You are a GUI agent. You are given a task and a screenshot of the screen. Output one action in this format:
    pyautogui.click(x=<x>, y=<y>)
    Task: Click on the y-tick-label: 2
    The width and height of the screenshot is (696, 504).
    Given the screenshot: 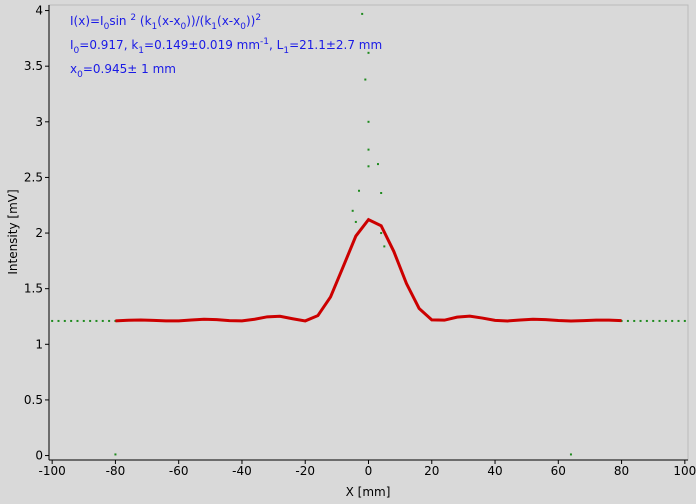 What is the action you would take?
    pyautogui.click(x=39, y=233)
    